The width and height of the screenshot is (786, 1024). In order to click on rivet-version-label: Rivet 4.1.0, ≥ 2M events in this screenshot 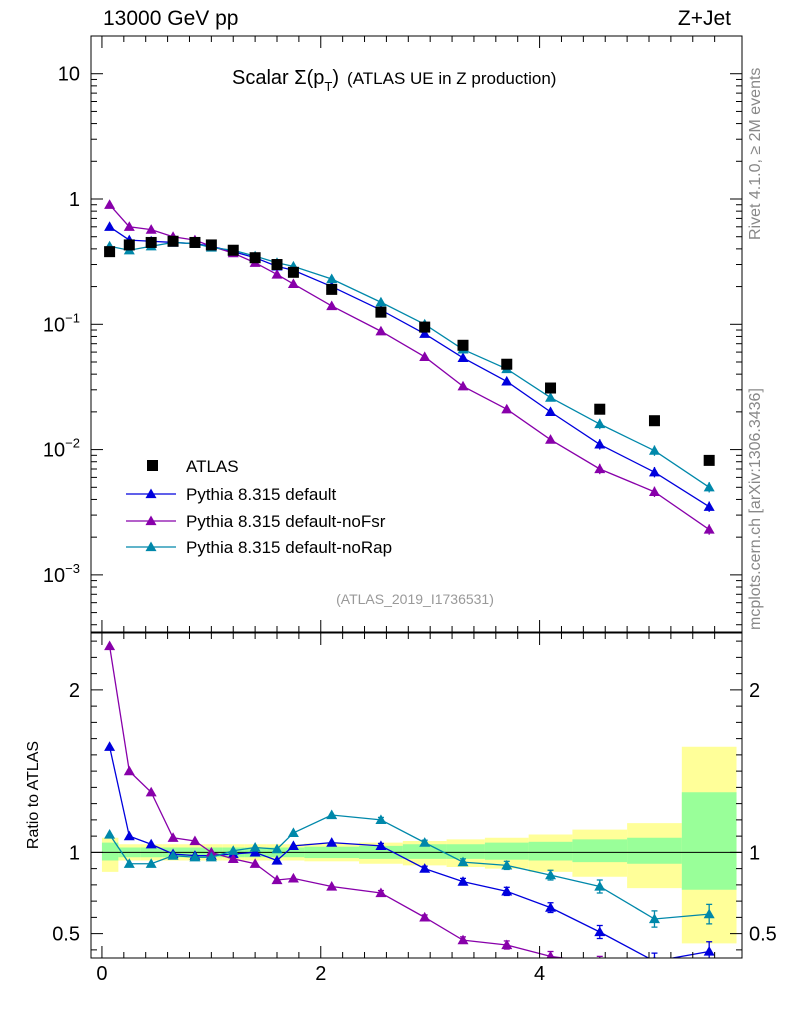, I will do `click(755, 154)`.